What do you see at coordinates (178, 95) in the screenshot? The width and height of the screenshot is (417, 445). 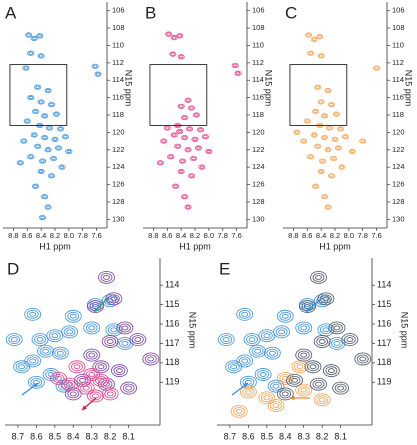 I see `zoom-box` at bounding box center [178, 95].